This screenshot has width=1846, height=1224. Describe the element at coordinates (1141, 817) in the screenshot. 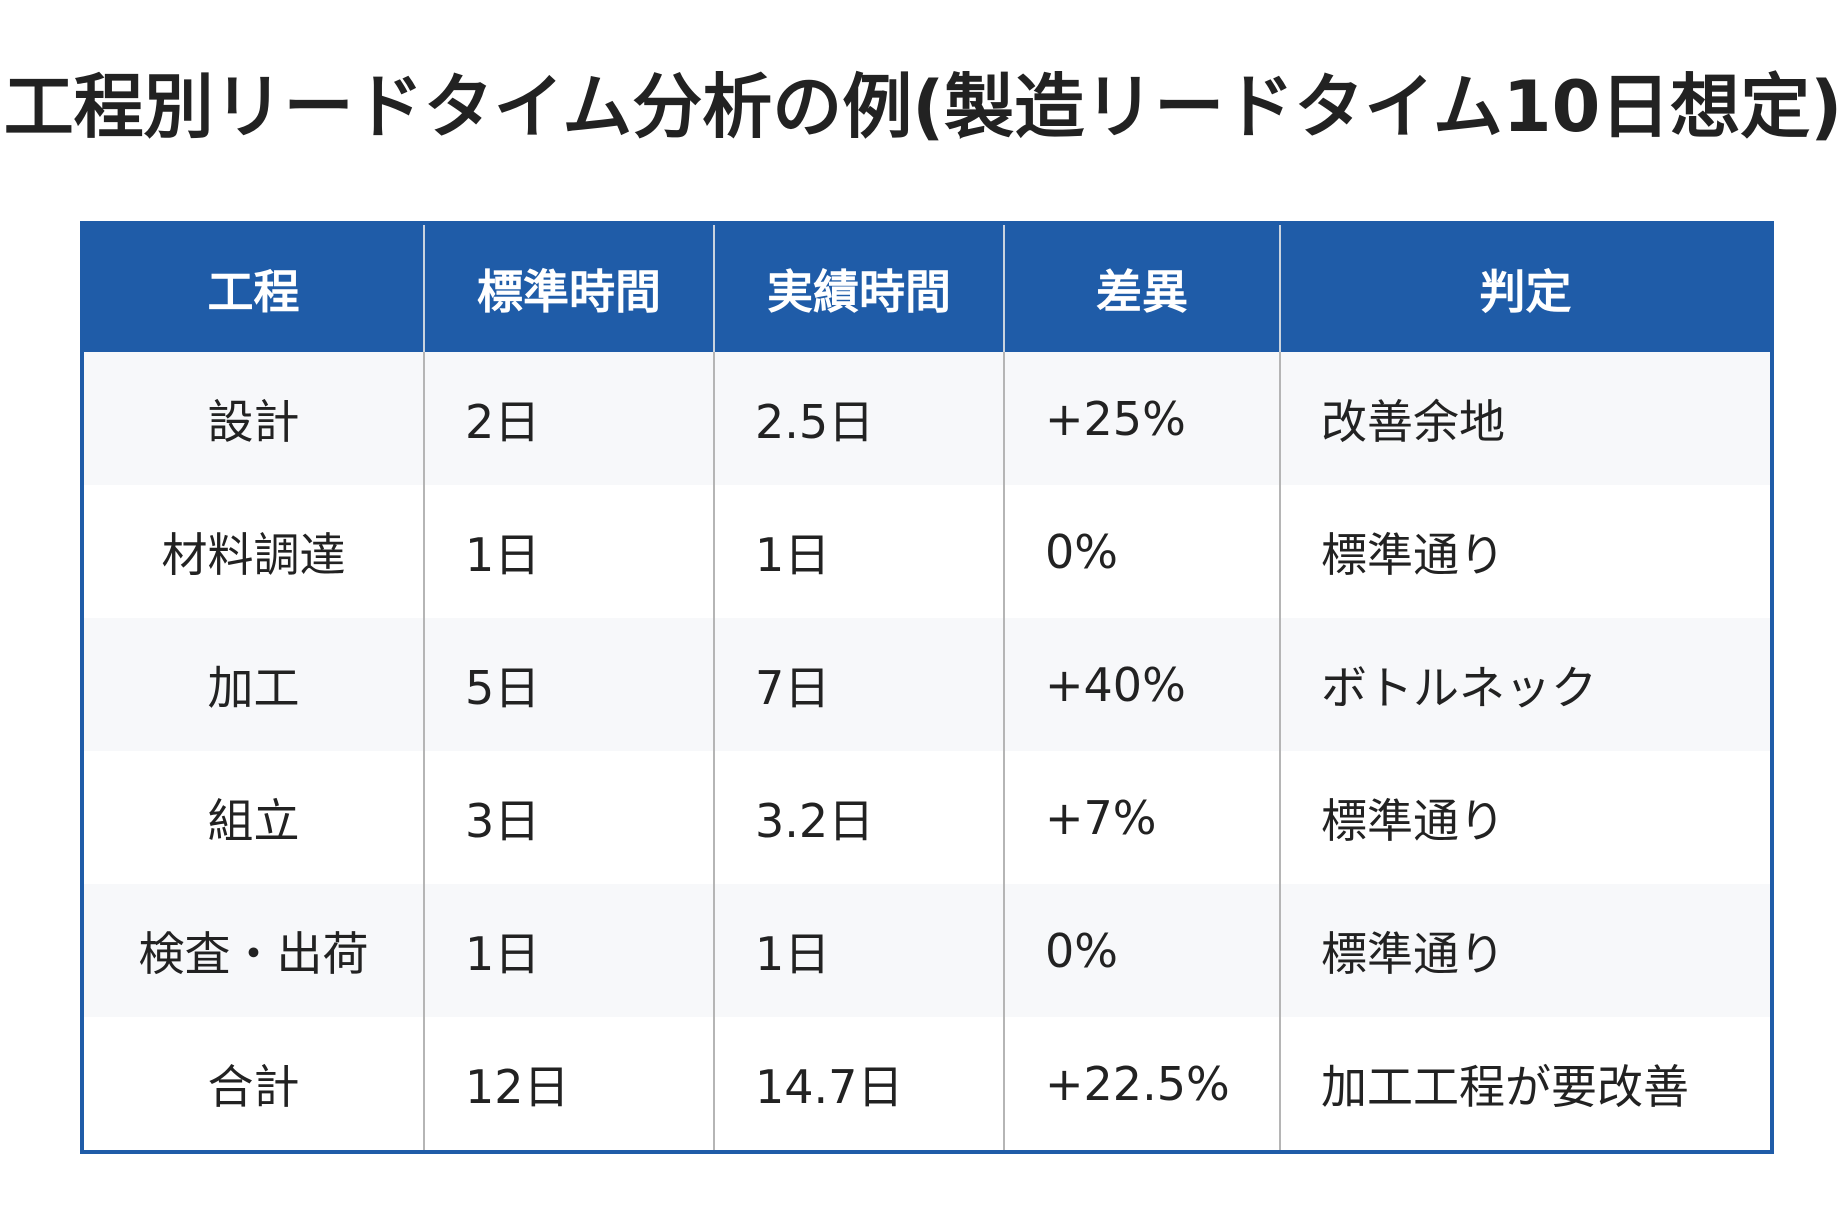

I see `cell-difference: +7%` at that location.